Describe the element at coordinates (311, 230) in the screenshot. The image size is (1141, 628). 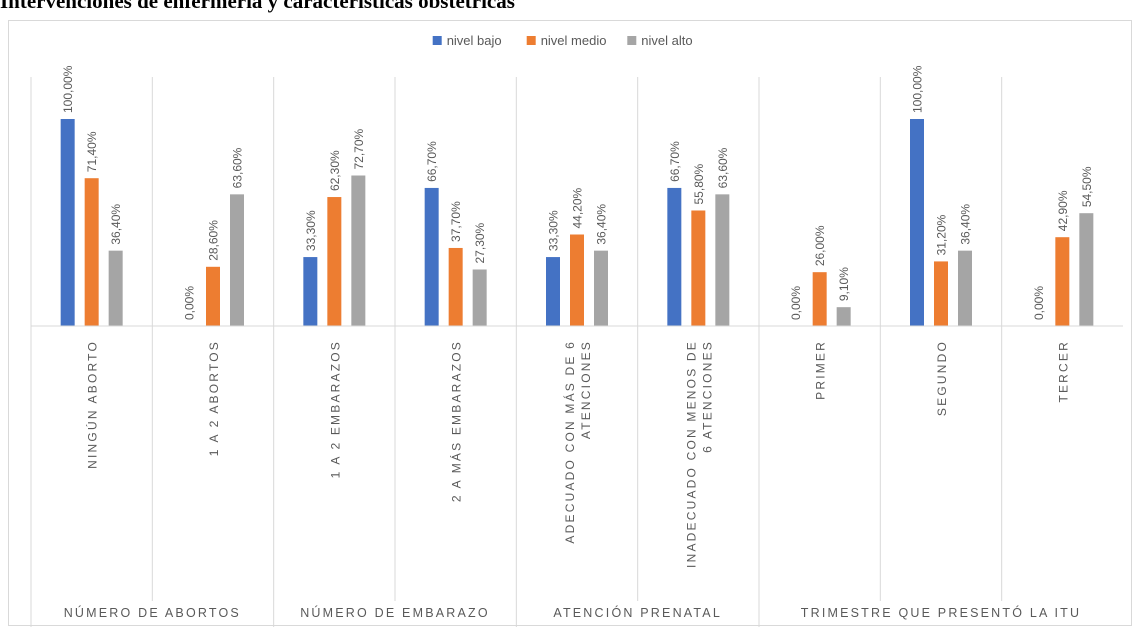
I see `data-label-0-2: 33,30%` at that location.